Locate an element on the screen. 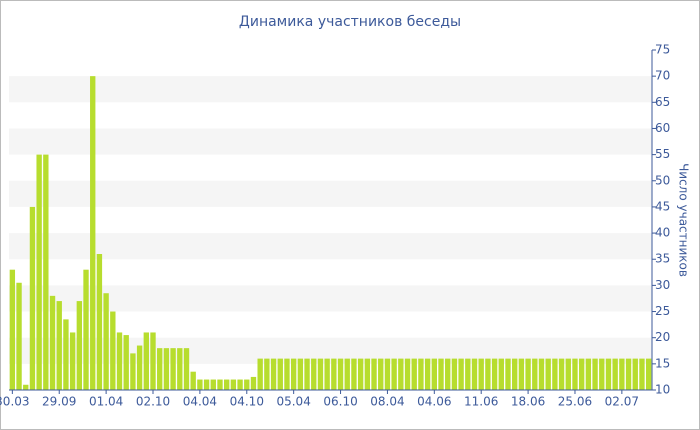  y-tick-label: 25 is located at coordinates (662, 311).